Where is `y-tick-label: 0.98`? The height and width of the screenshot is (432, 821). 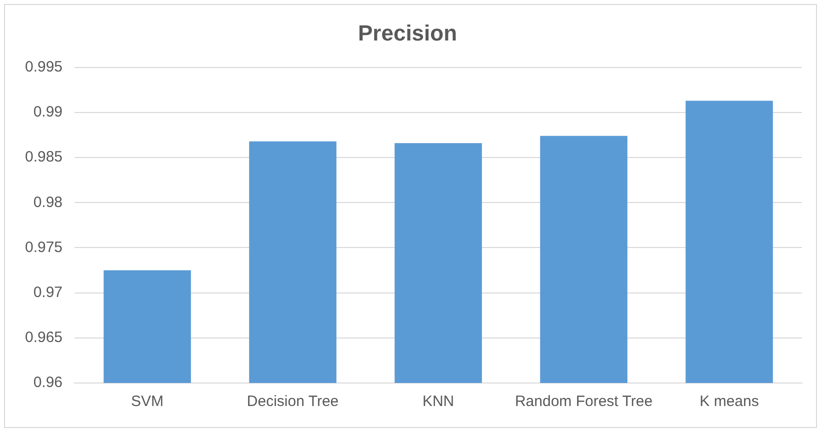
y-tick-label: 0.98 is located at coordinates (48, 202).